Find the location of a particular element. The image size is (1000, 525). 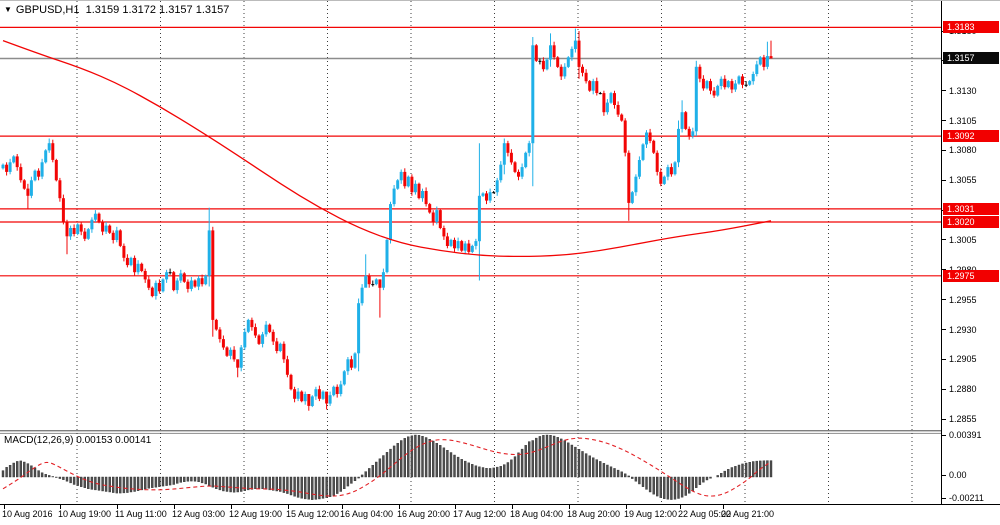

price-axis-label: 1.2930 is located at coordinates (963, 329).